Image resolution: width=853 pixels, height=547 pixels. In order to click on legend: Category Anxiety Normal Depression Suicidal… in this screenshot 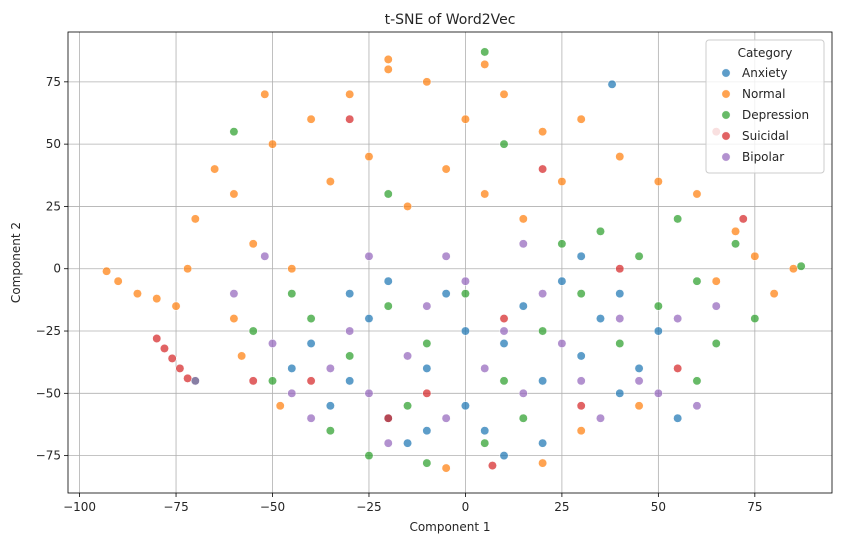, I will do `click(765, 106)`.